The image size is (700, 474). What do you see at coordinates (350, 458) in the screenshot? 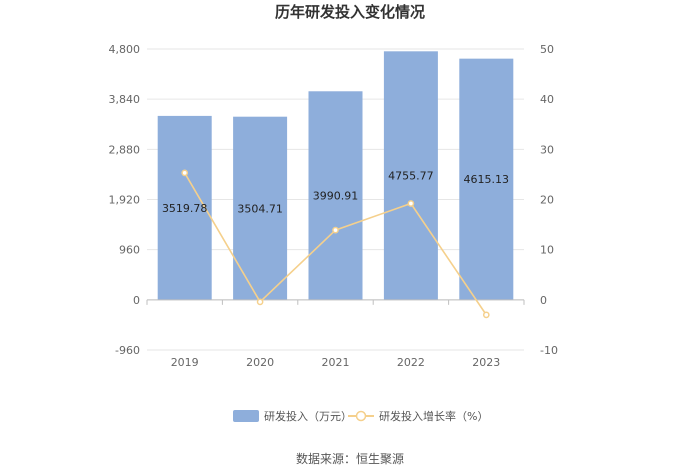
I see `data-source: 数据来源：恒生聚源` at bounding box center [350, 458].